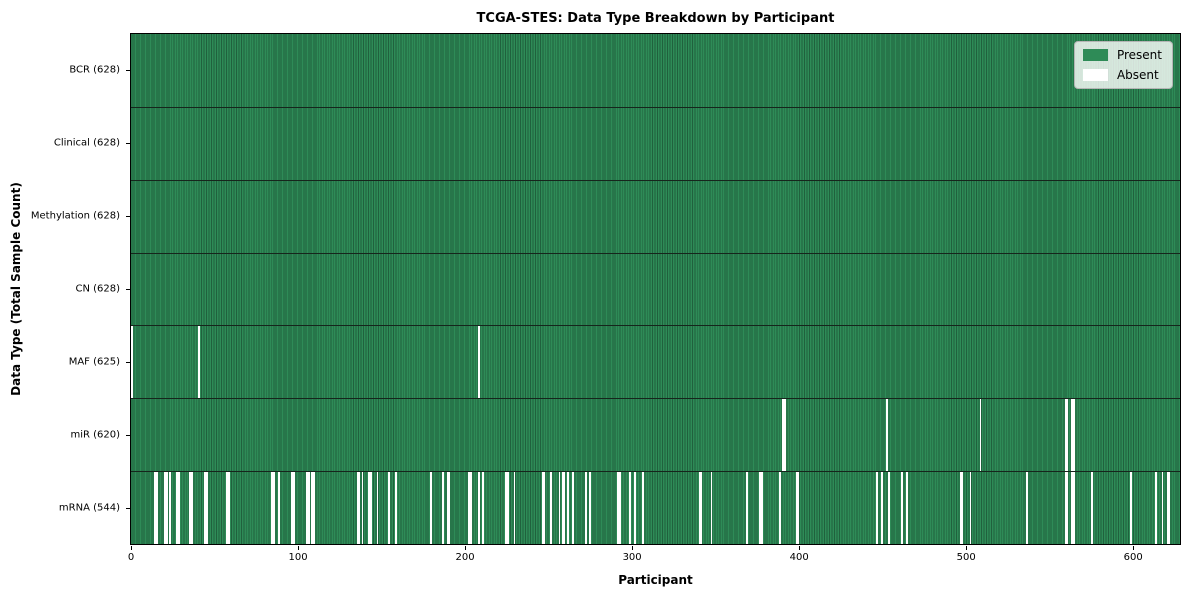 The image size is (1200, 600). What do you see at coordinates (86, 143) in the screenshot?
I see `y-tick-label: Clinical (628)` at bounding box center [86, 143].